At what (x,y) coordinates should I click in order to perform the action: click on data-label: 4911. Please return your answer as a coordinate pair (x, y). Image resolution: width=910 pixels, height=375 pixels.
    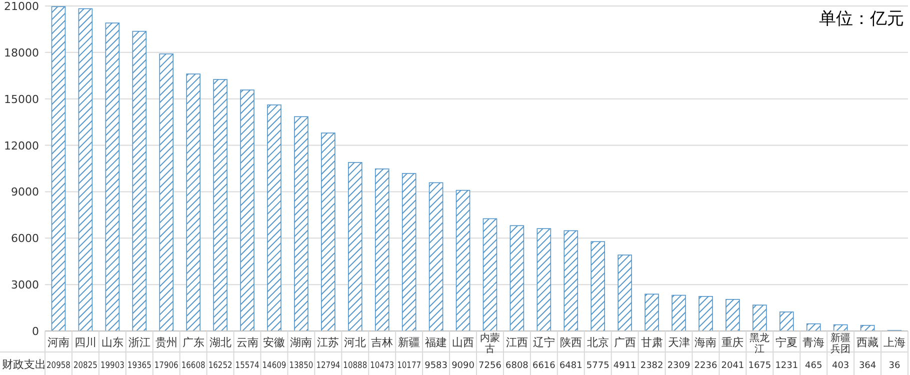
    Looking at the image, I should click on (624, 366).